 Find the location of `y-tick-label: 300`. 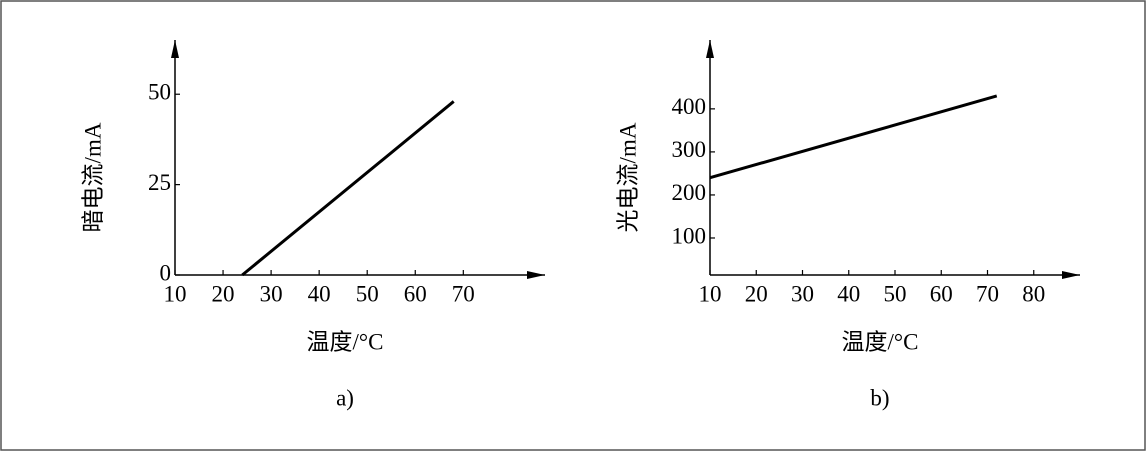

y-tick-label: 300 is located at coordinates (689, 149).